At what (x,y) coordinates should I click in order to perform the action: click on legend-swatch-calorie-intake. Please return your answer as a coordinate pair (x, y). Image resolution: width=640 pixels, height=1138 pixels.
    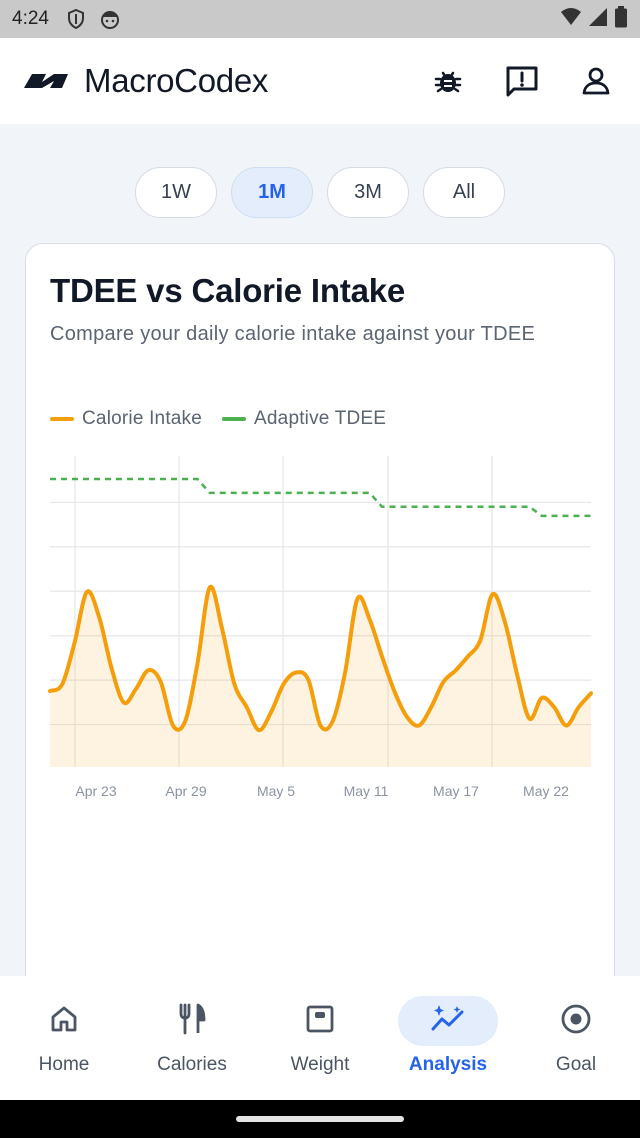
    Looking at the image, I should click on (62, 419).